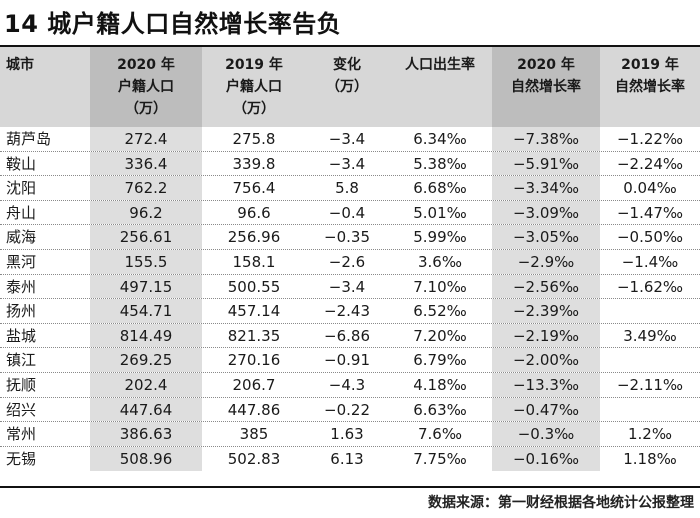 Image resolution: width=700 pixels, height=518 pixels. Describe the element at coordinates (546, 311) in the screenshot. I see `value-cell: −2.39‰` at that location.